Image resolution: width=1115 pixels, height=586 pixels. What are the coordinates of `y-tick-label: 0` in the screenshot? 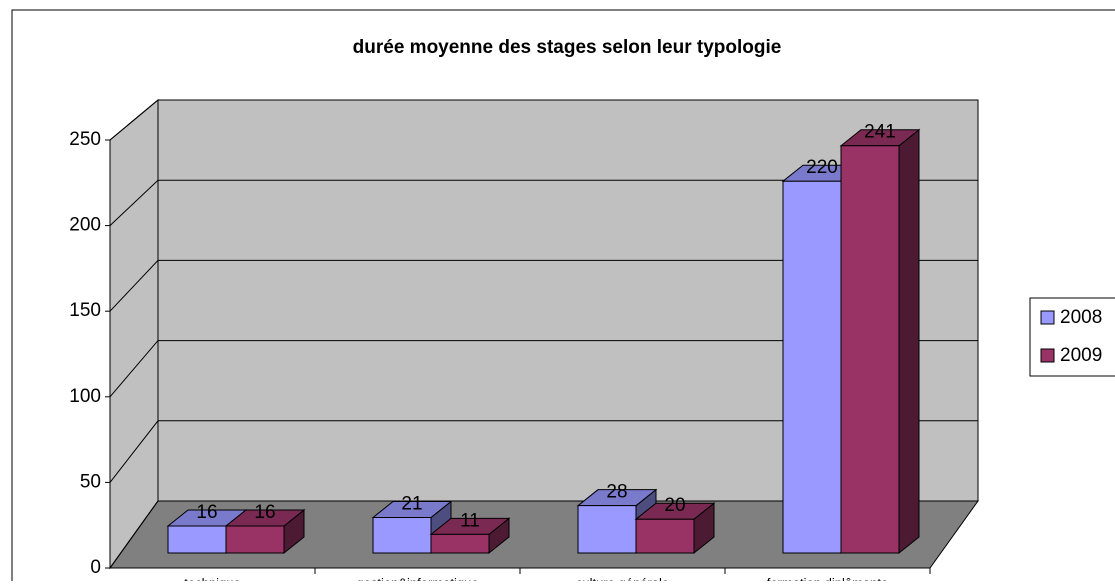 It's located at (95, 567).